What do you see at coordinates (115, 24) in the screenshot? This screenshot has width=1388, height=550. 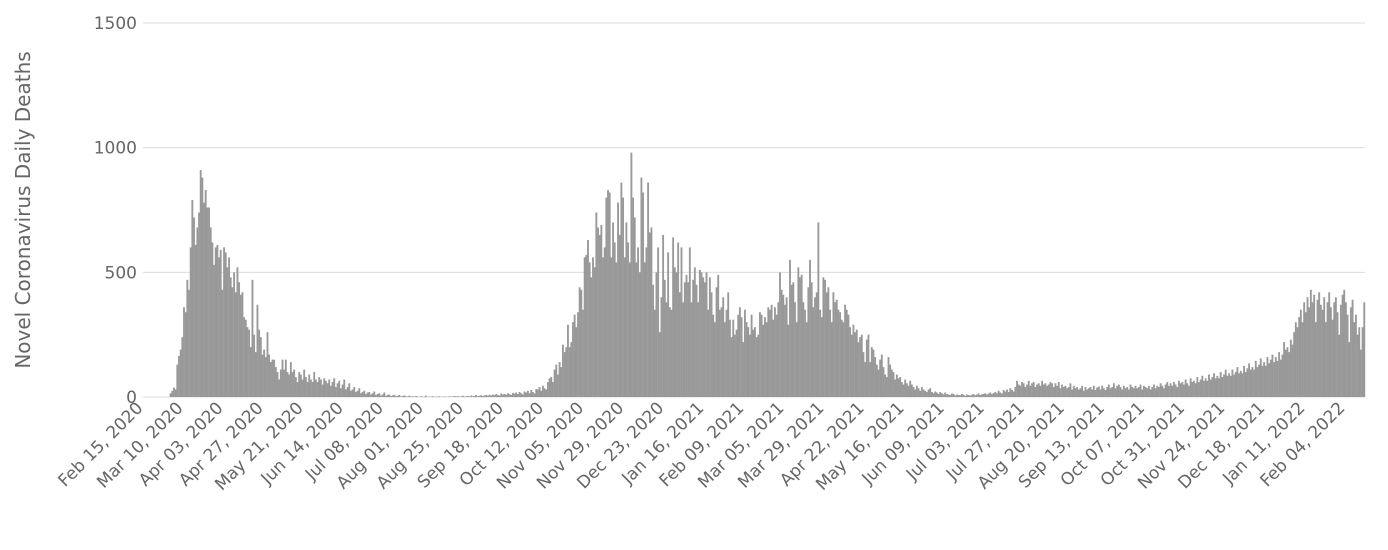 I see `y-tick-label: 1500` at bounding box center [115, 24].